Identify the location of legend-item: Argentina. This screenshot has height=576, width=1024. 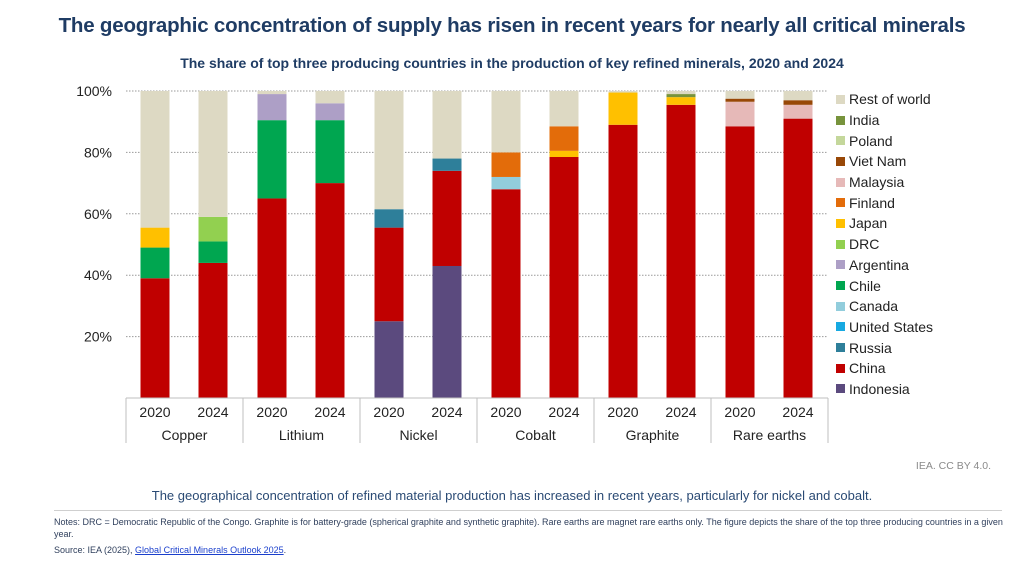
(884, 265).